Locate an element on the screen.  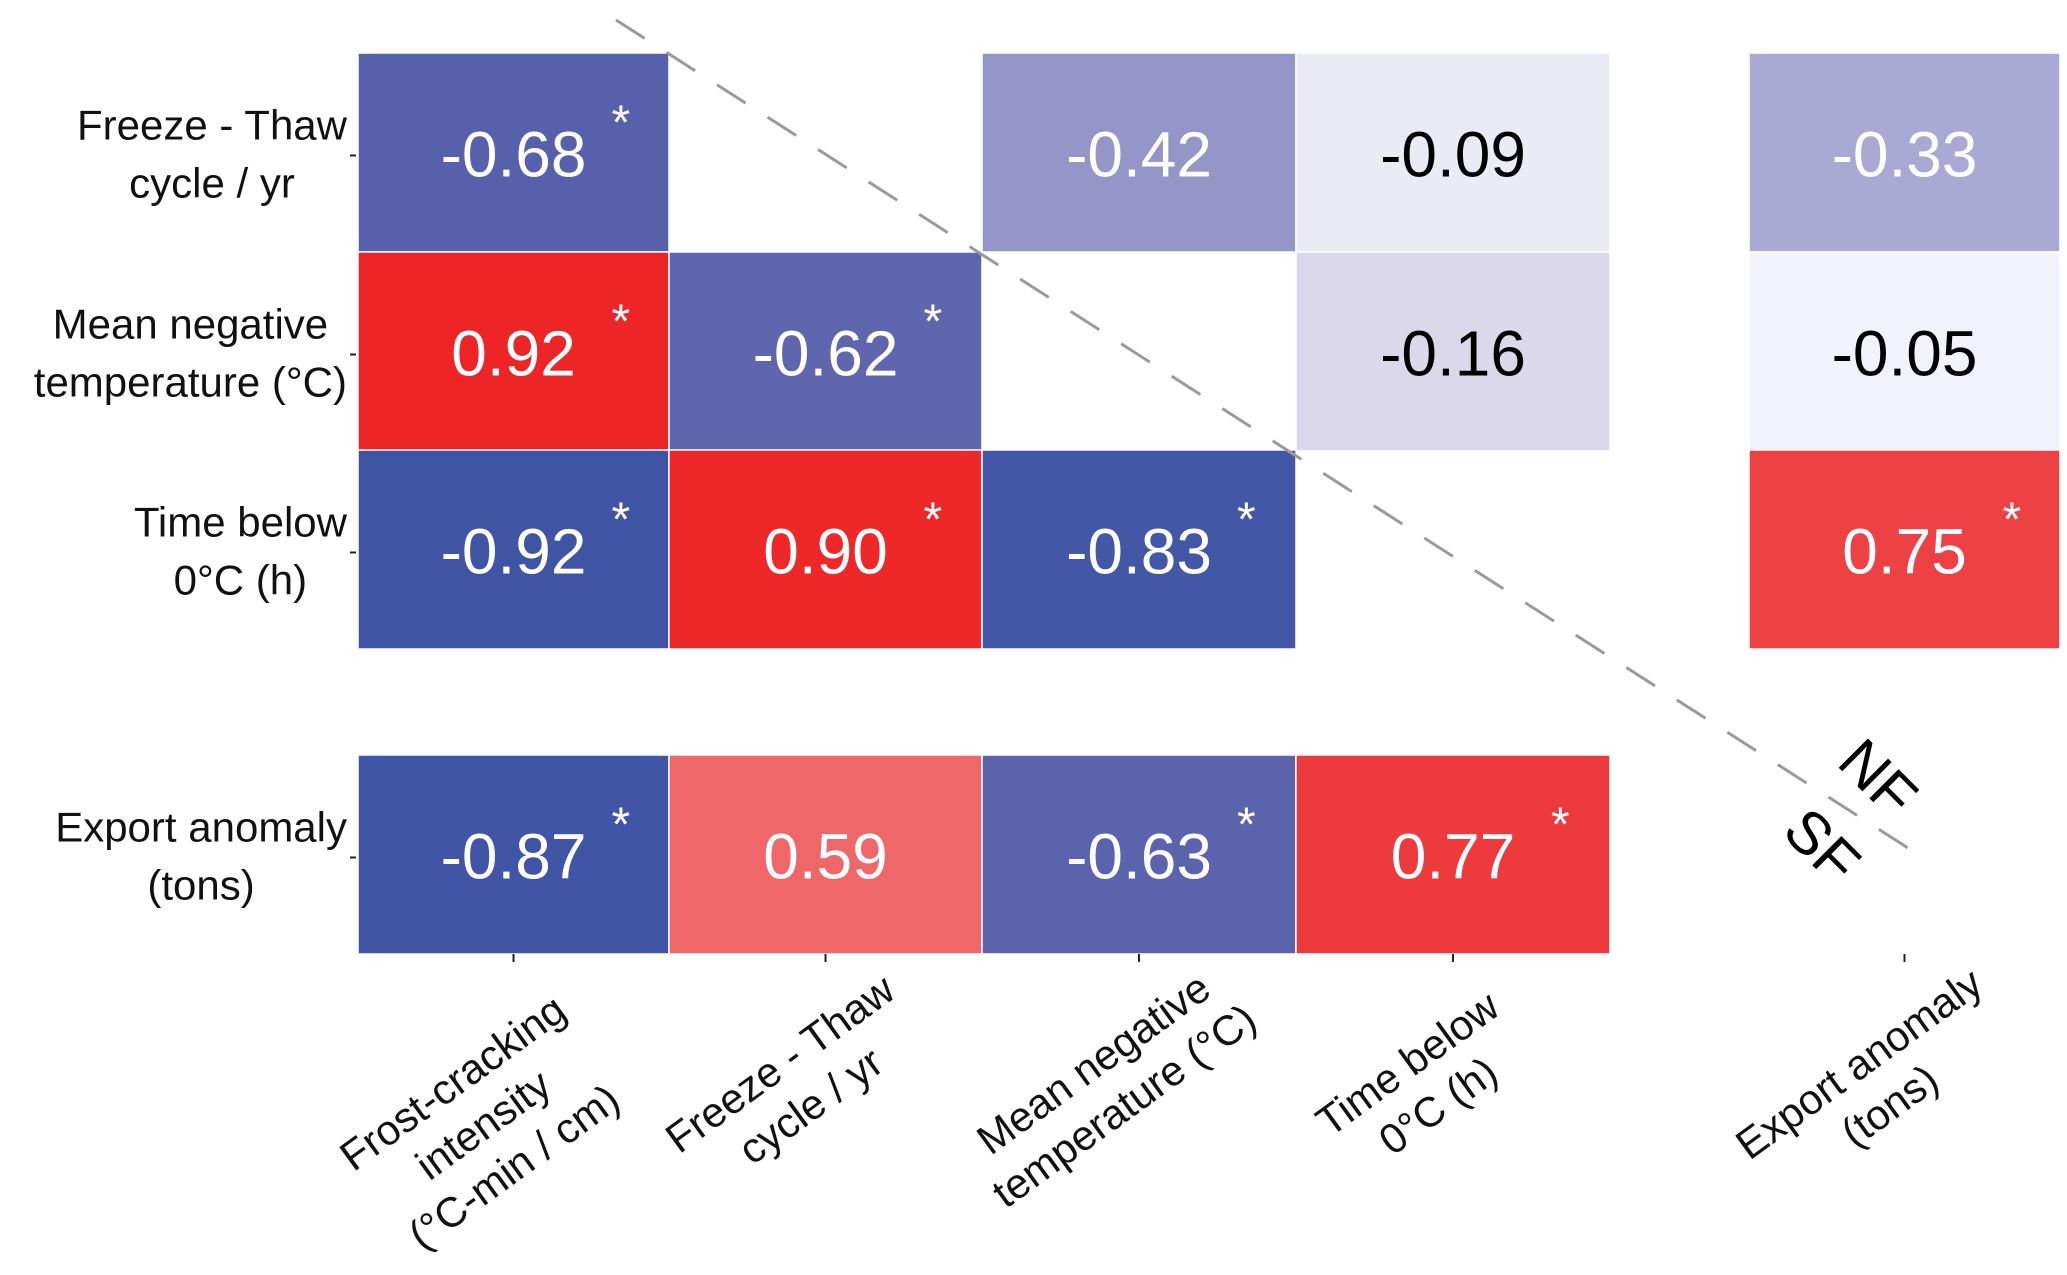
cell-value-label: 0.59 is located at coordinates (825, 857).